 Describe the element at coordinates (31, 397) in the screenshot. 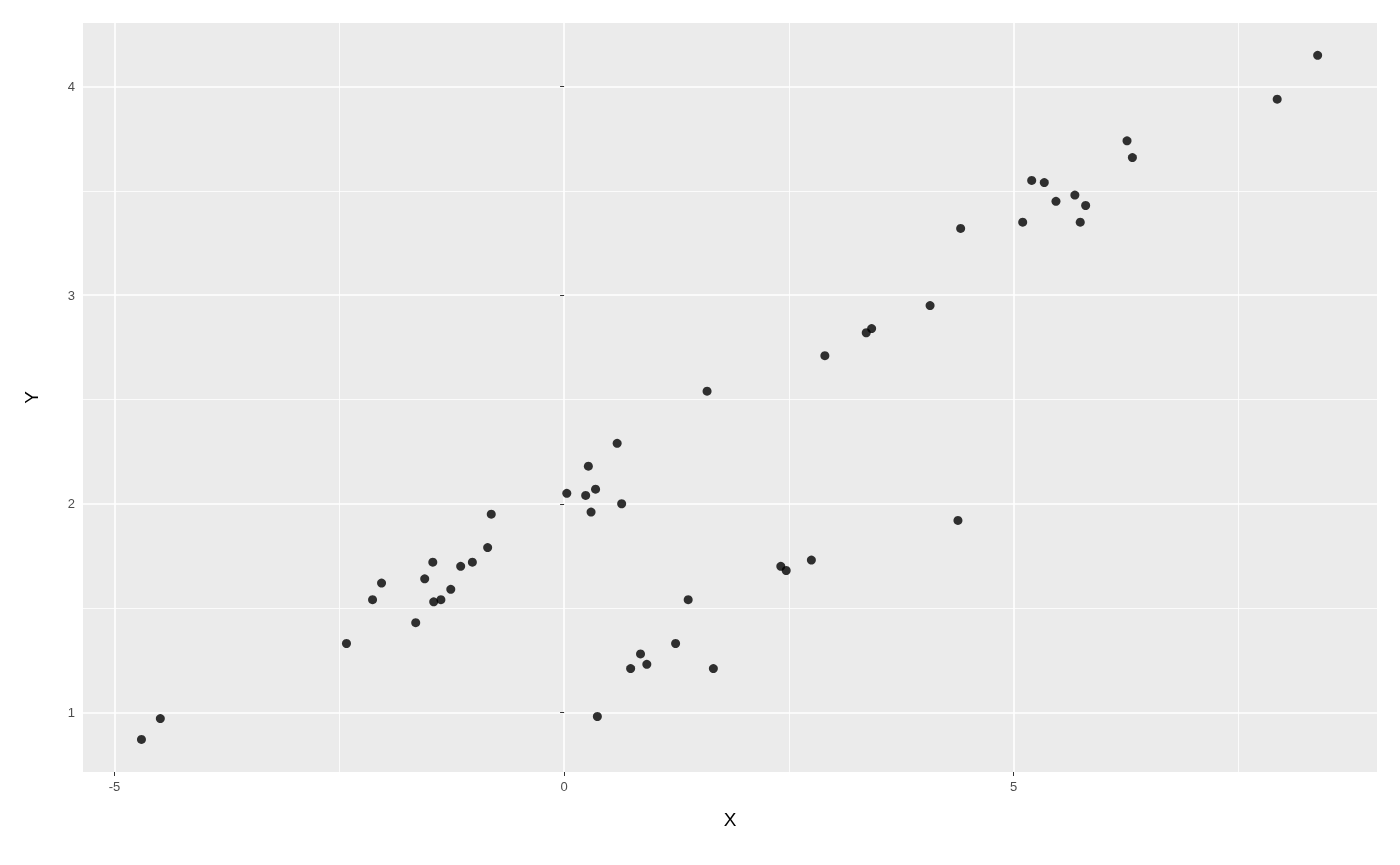

I see `y-axis-title: Y` at that location.